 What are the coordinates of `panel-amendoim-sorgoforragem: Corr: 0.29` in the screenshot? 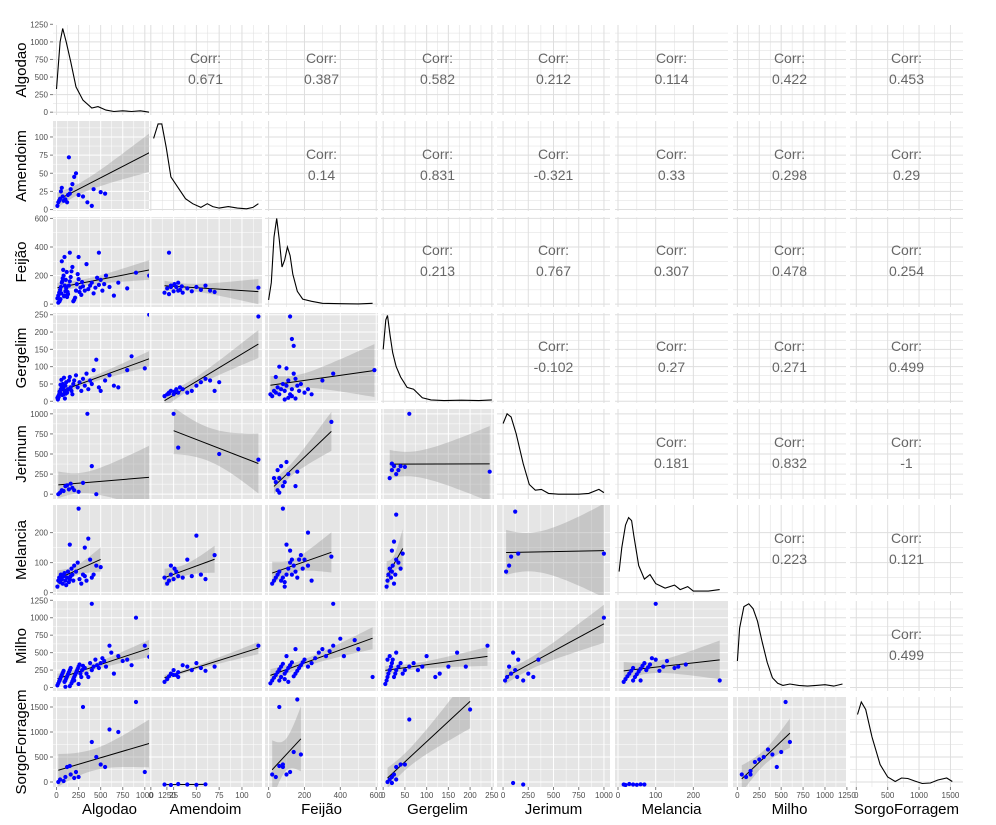 It's located at (906, 166).